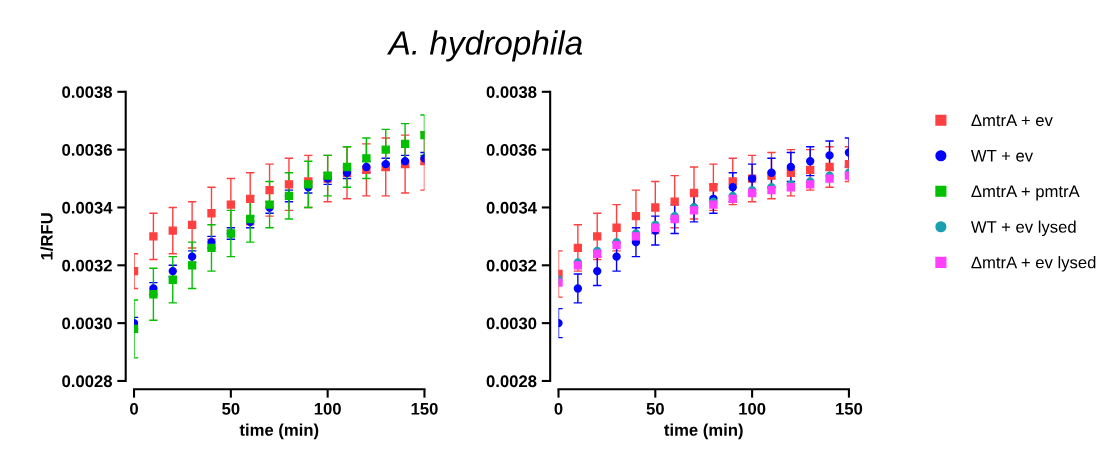 The image size is (1117, 459). What do you see at coordinates (1023, 228) in the screenshot?
I see `legend-label: WT + ev lysed` at bounding box center [1023, 228].